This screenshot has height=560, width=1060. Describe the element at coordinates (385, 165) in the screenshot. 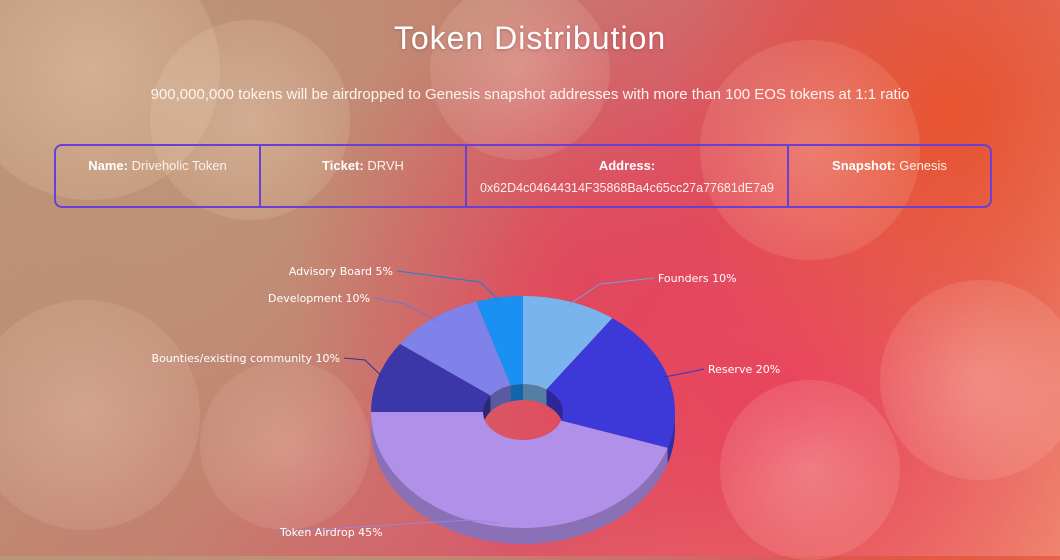

I see `ticket-value: DRVH` at that location.